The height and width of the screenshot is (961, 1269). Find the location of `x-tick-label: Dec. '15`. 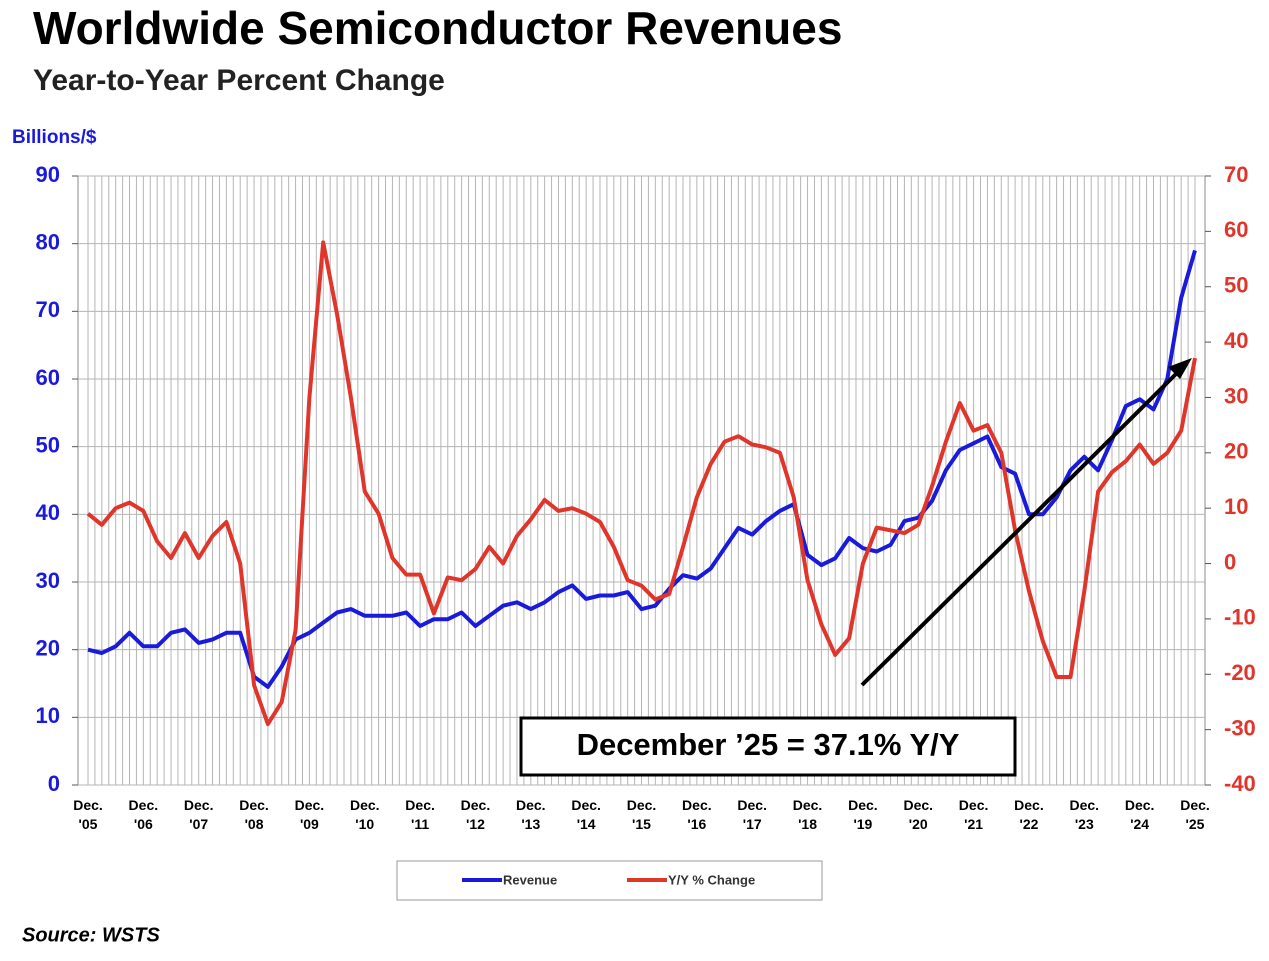

x-tick-label: Dec. '15 is located at coordinates (642, 814).